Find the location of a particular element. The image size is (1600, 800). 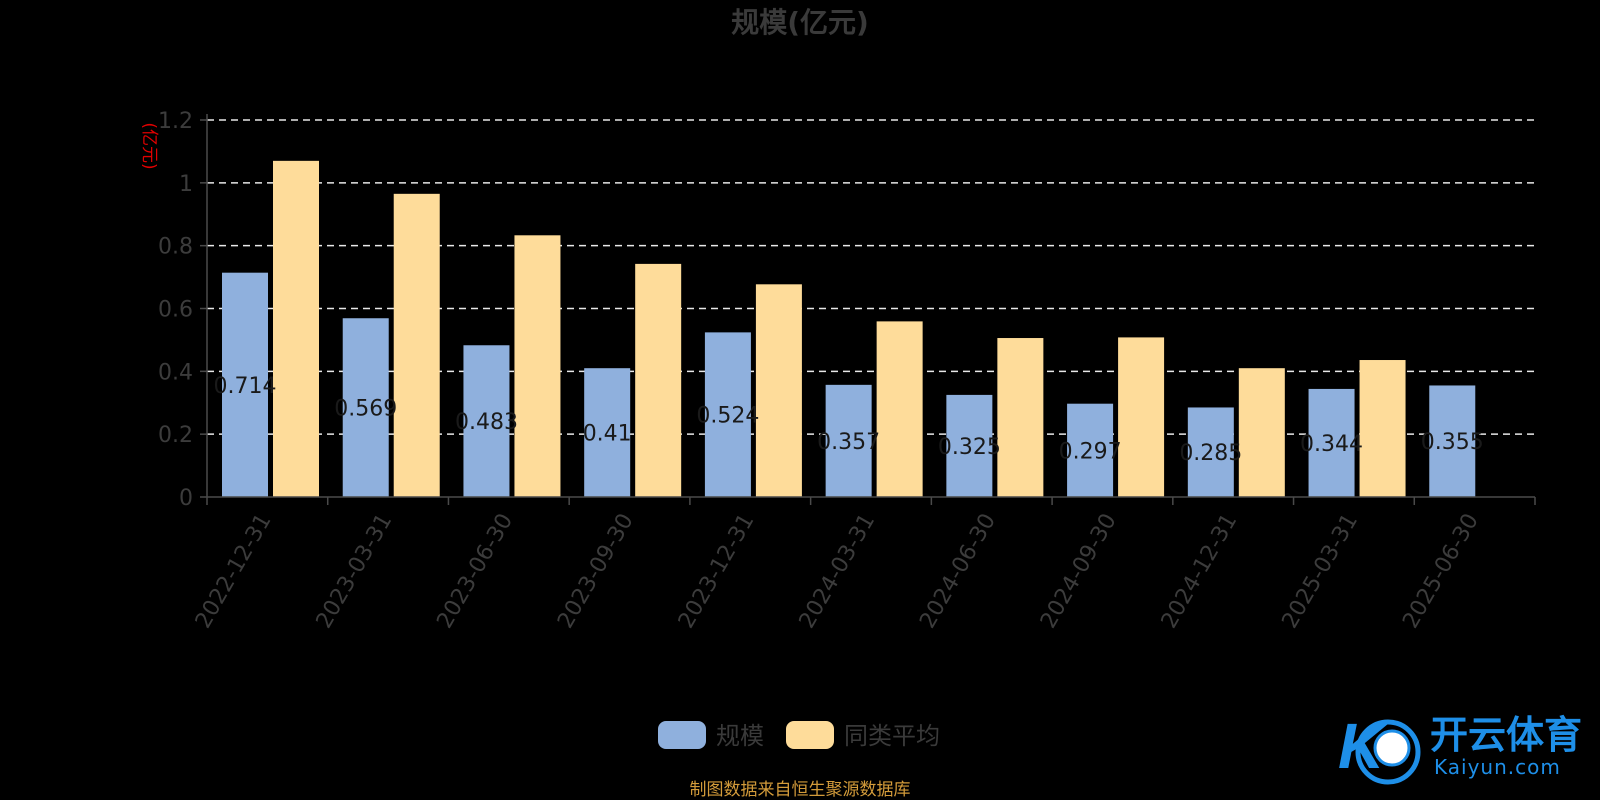

logo-ring is located at coordinates (1388, 752).